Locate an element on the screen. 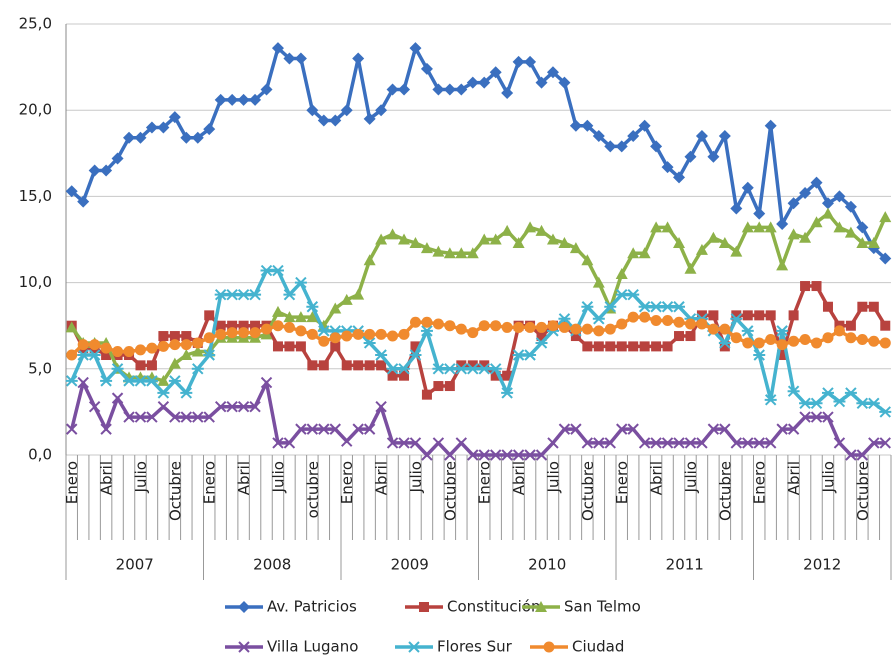  year-label: 2009 is located at coordinates (410, 565).